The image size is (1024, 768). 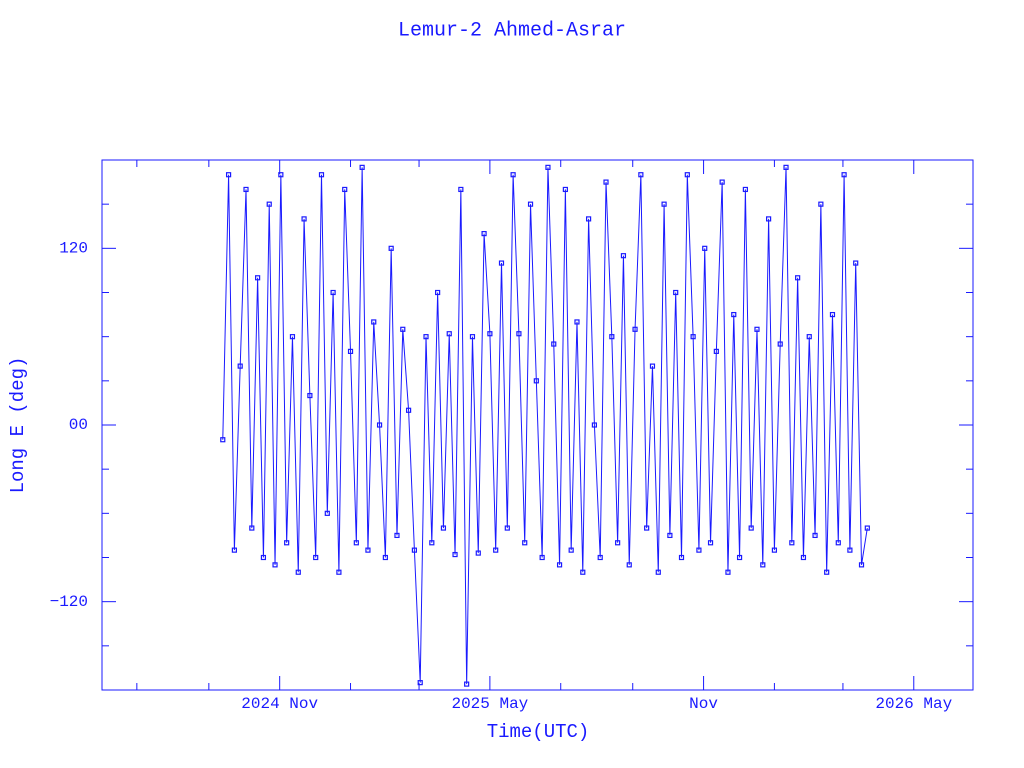 What do you see at coordinates (913, 704) in the screenshot?
I see `x-tick-label: 2026 May` at bounding box center [913, 704].